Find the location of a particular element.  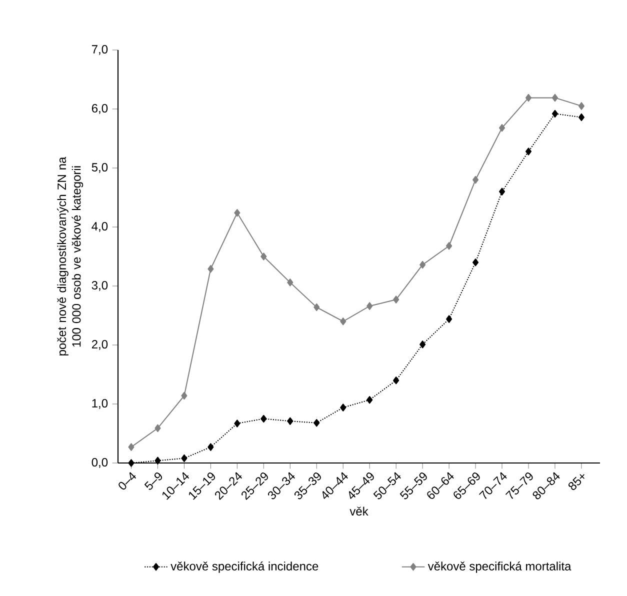

y-tick-label: 2,0 is located at coordinates (100, 345).